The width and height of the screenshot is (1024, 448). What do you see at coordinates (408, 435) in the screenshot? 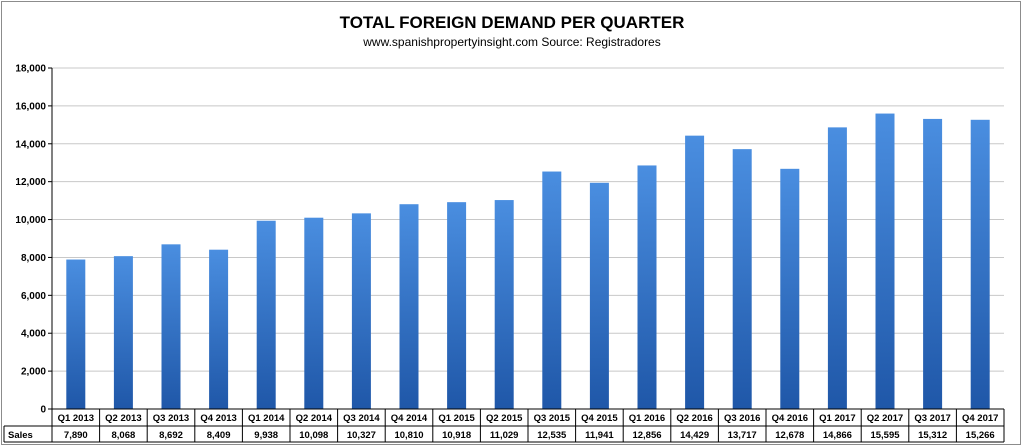
I see `data-label: 10,810` at bounding box center [408, 435].